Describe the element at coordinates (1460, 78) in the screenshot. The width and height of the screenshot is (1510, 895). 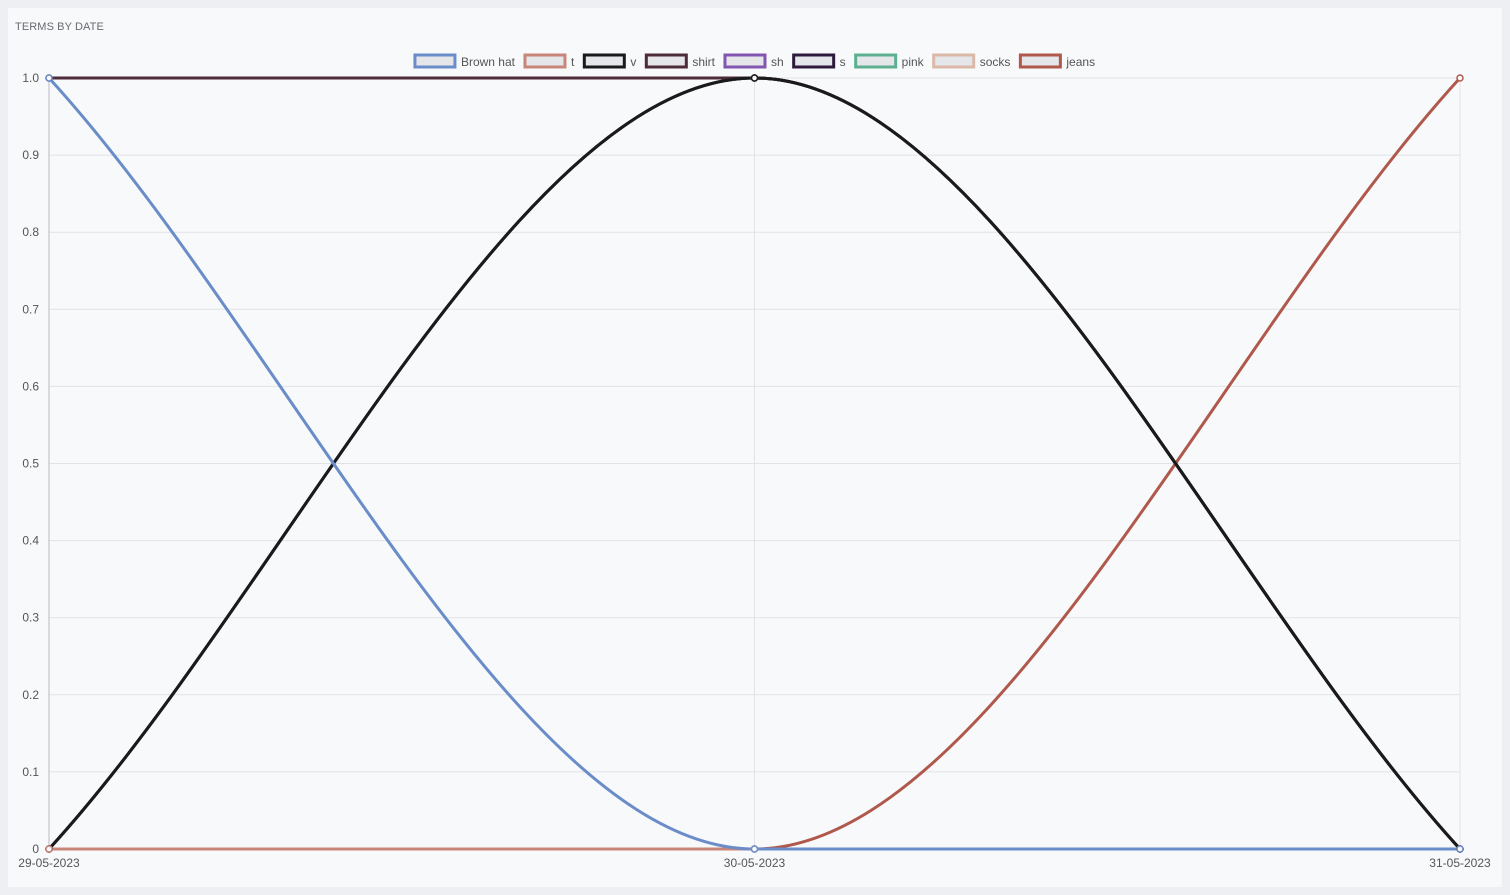
I see `data-point-jeans` at that location.